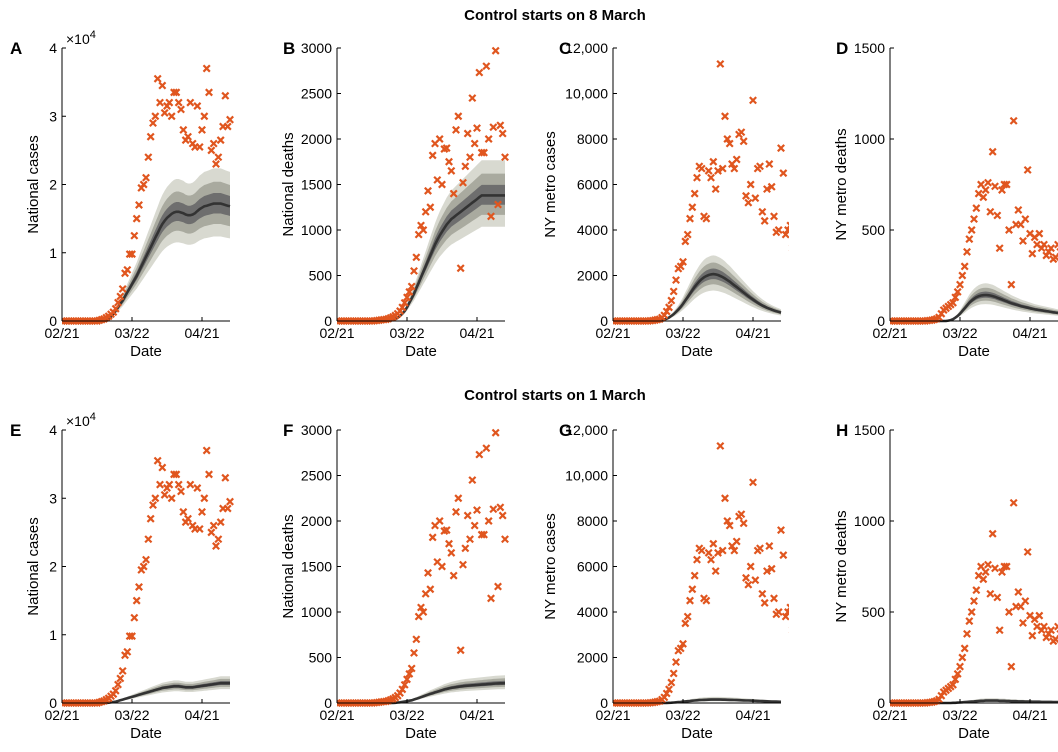 This screenshot has height=752, width=1058. Describe the element at coordinates (423, 185) in the screenshot. I see `plot-area-B` at that location.